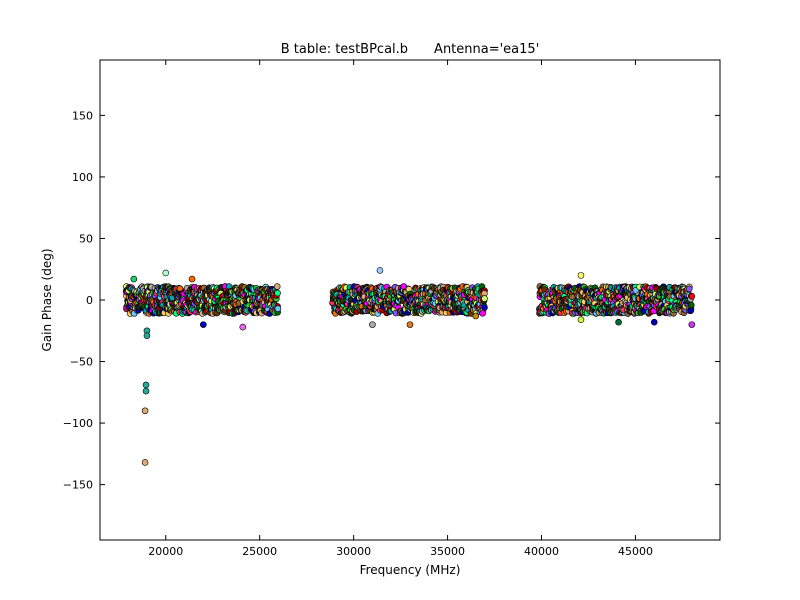 This screenshot has width=800, height=600. Describe the element at coordinates (89, 300) in the screenshot. I see `y-tick-label: 0` at that location.